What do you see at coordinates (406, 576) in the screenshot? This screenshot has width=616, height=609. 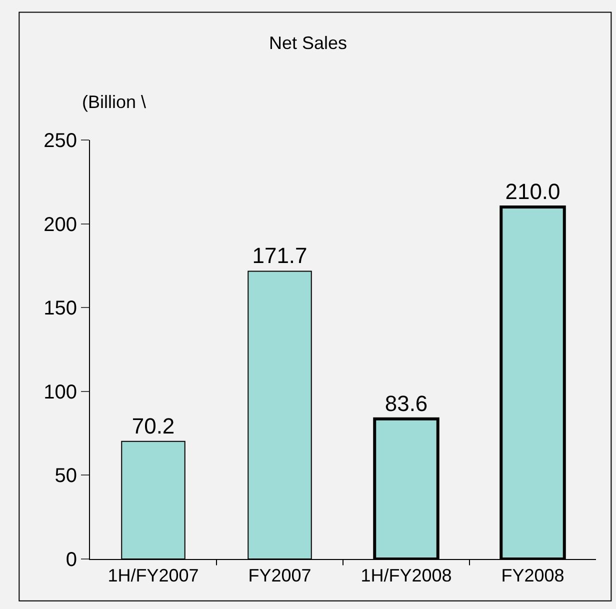 I see `x-tick-label: 1H/FY2008` at bounding box center [406, 576].